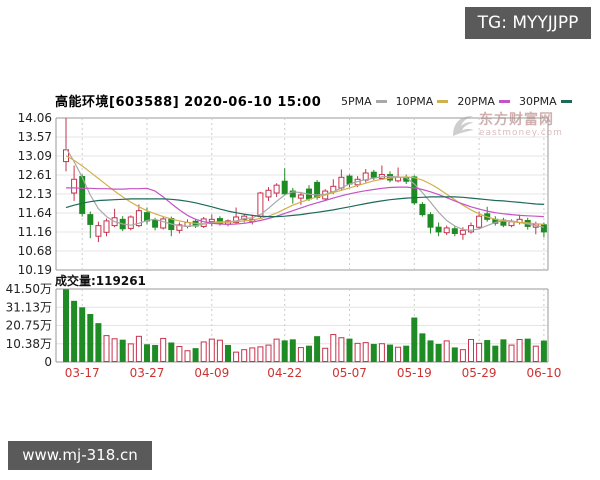 Image resolution: width=600 pixels, height=480 pixels. I want to click on ma-lines, so click(305, 189).